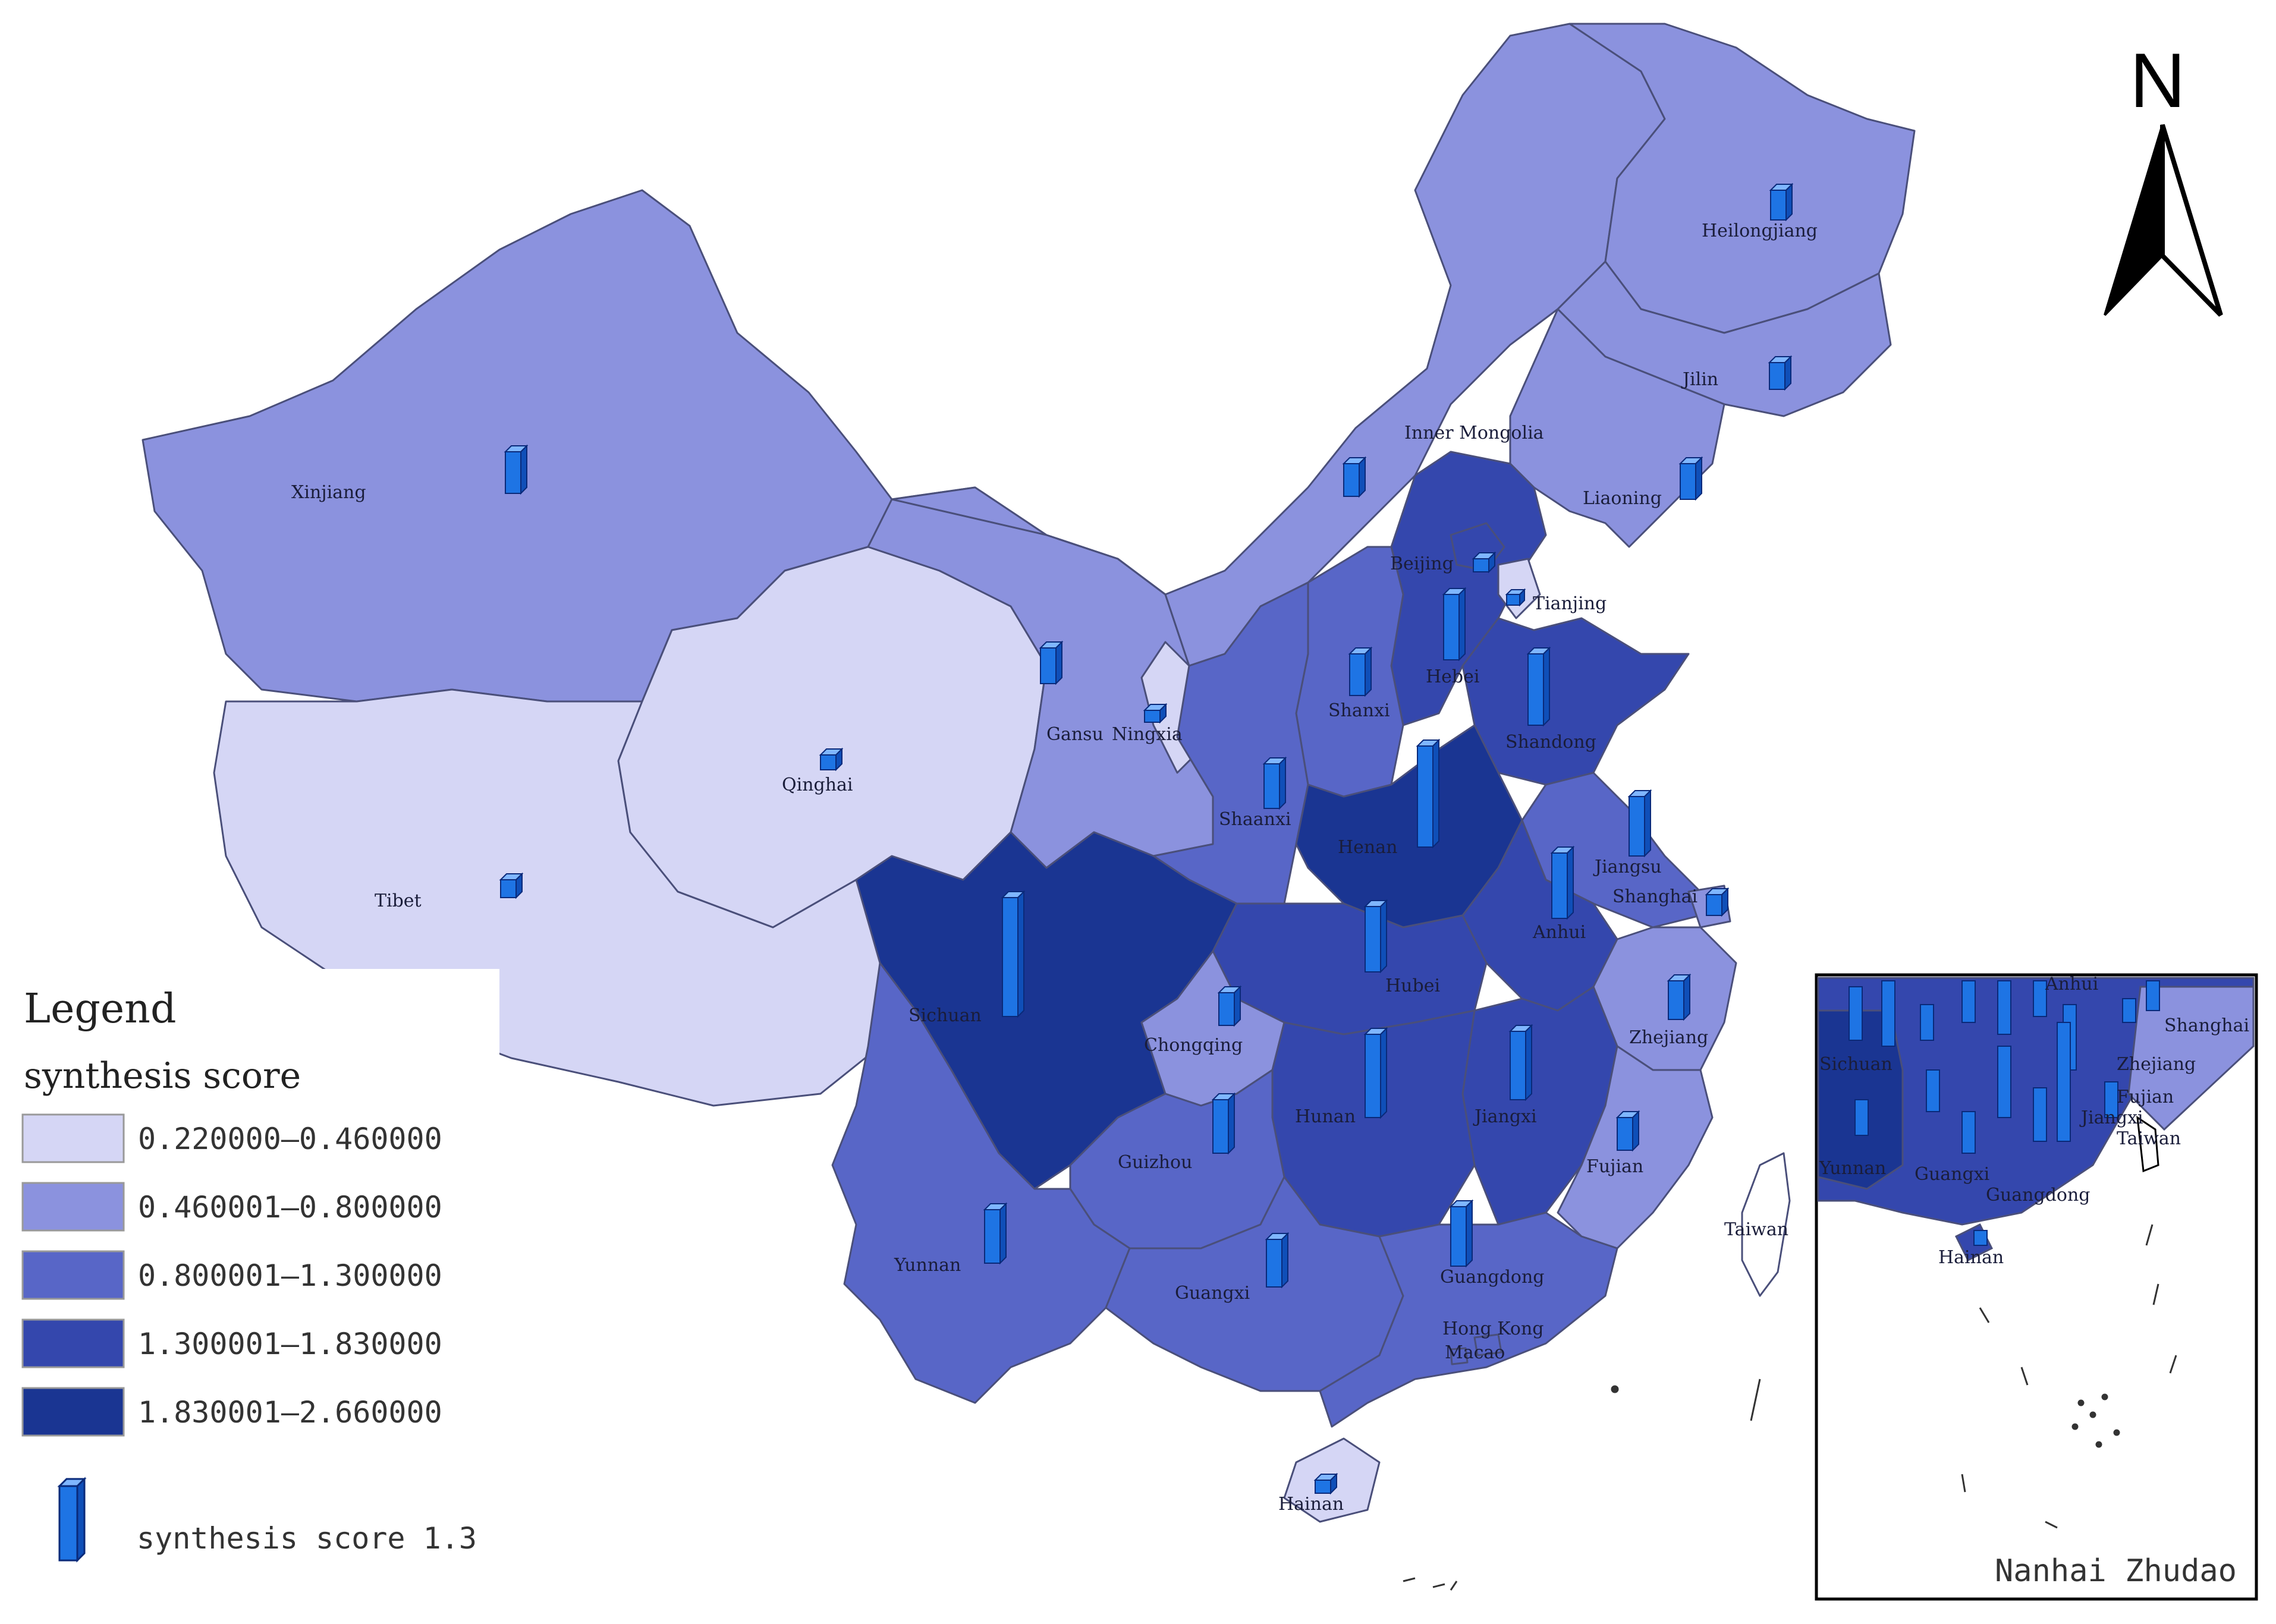  Describe the element at coordinates (1325, 1116) in the screenshot. I see `label-hunan: Hunan` at that location.